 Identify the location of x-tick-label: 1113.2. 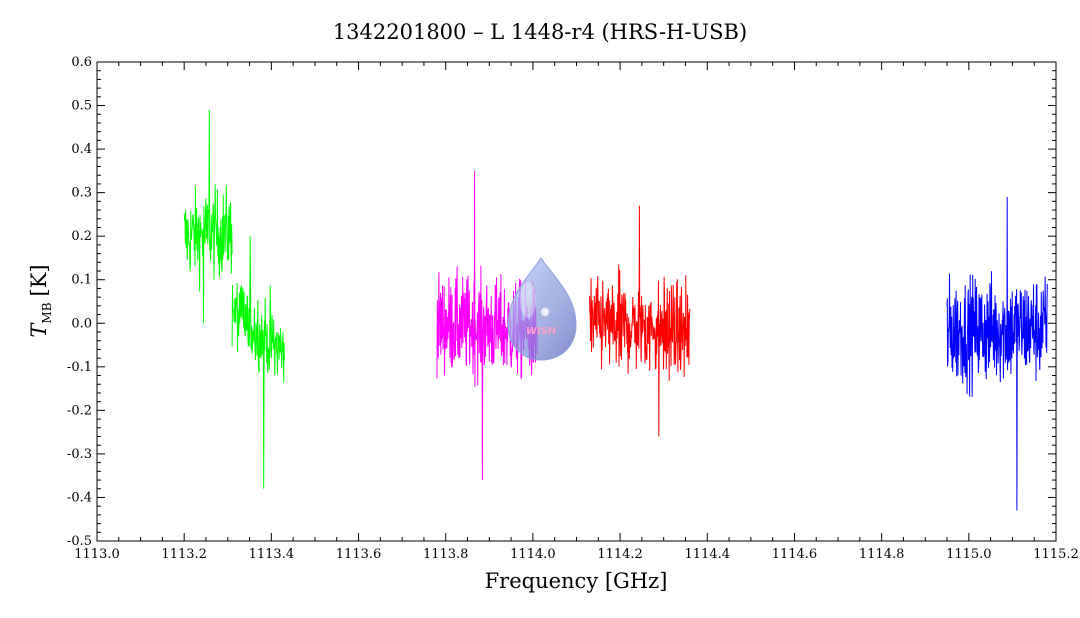
(184, 554).